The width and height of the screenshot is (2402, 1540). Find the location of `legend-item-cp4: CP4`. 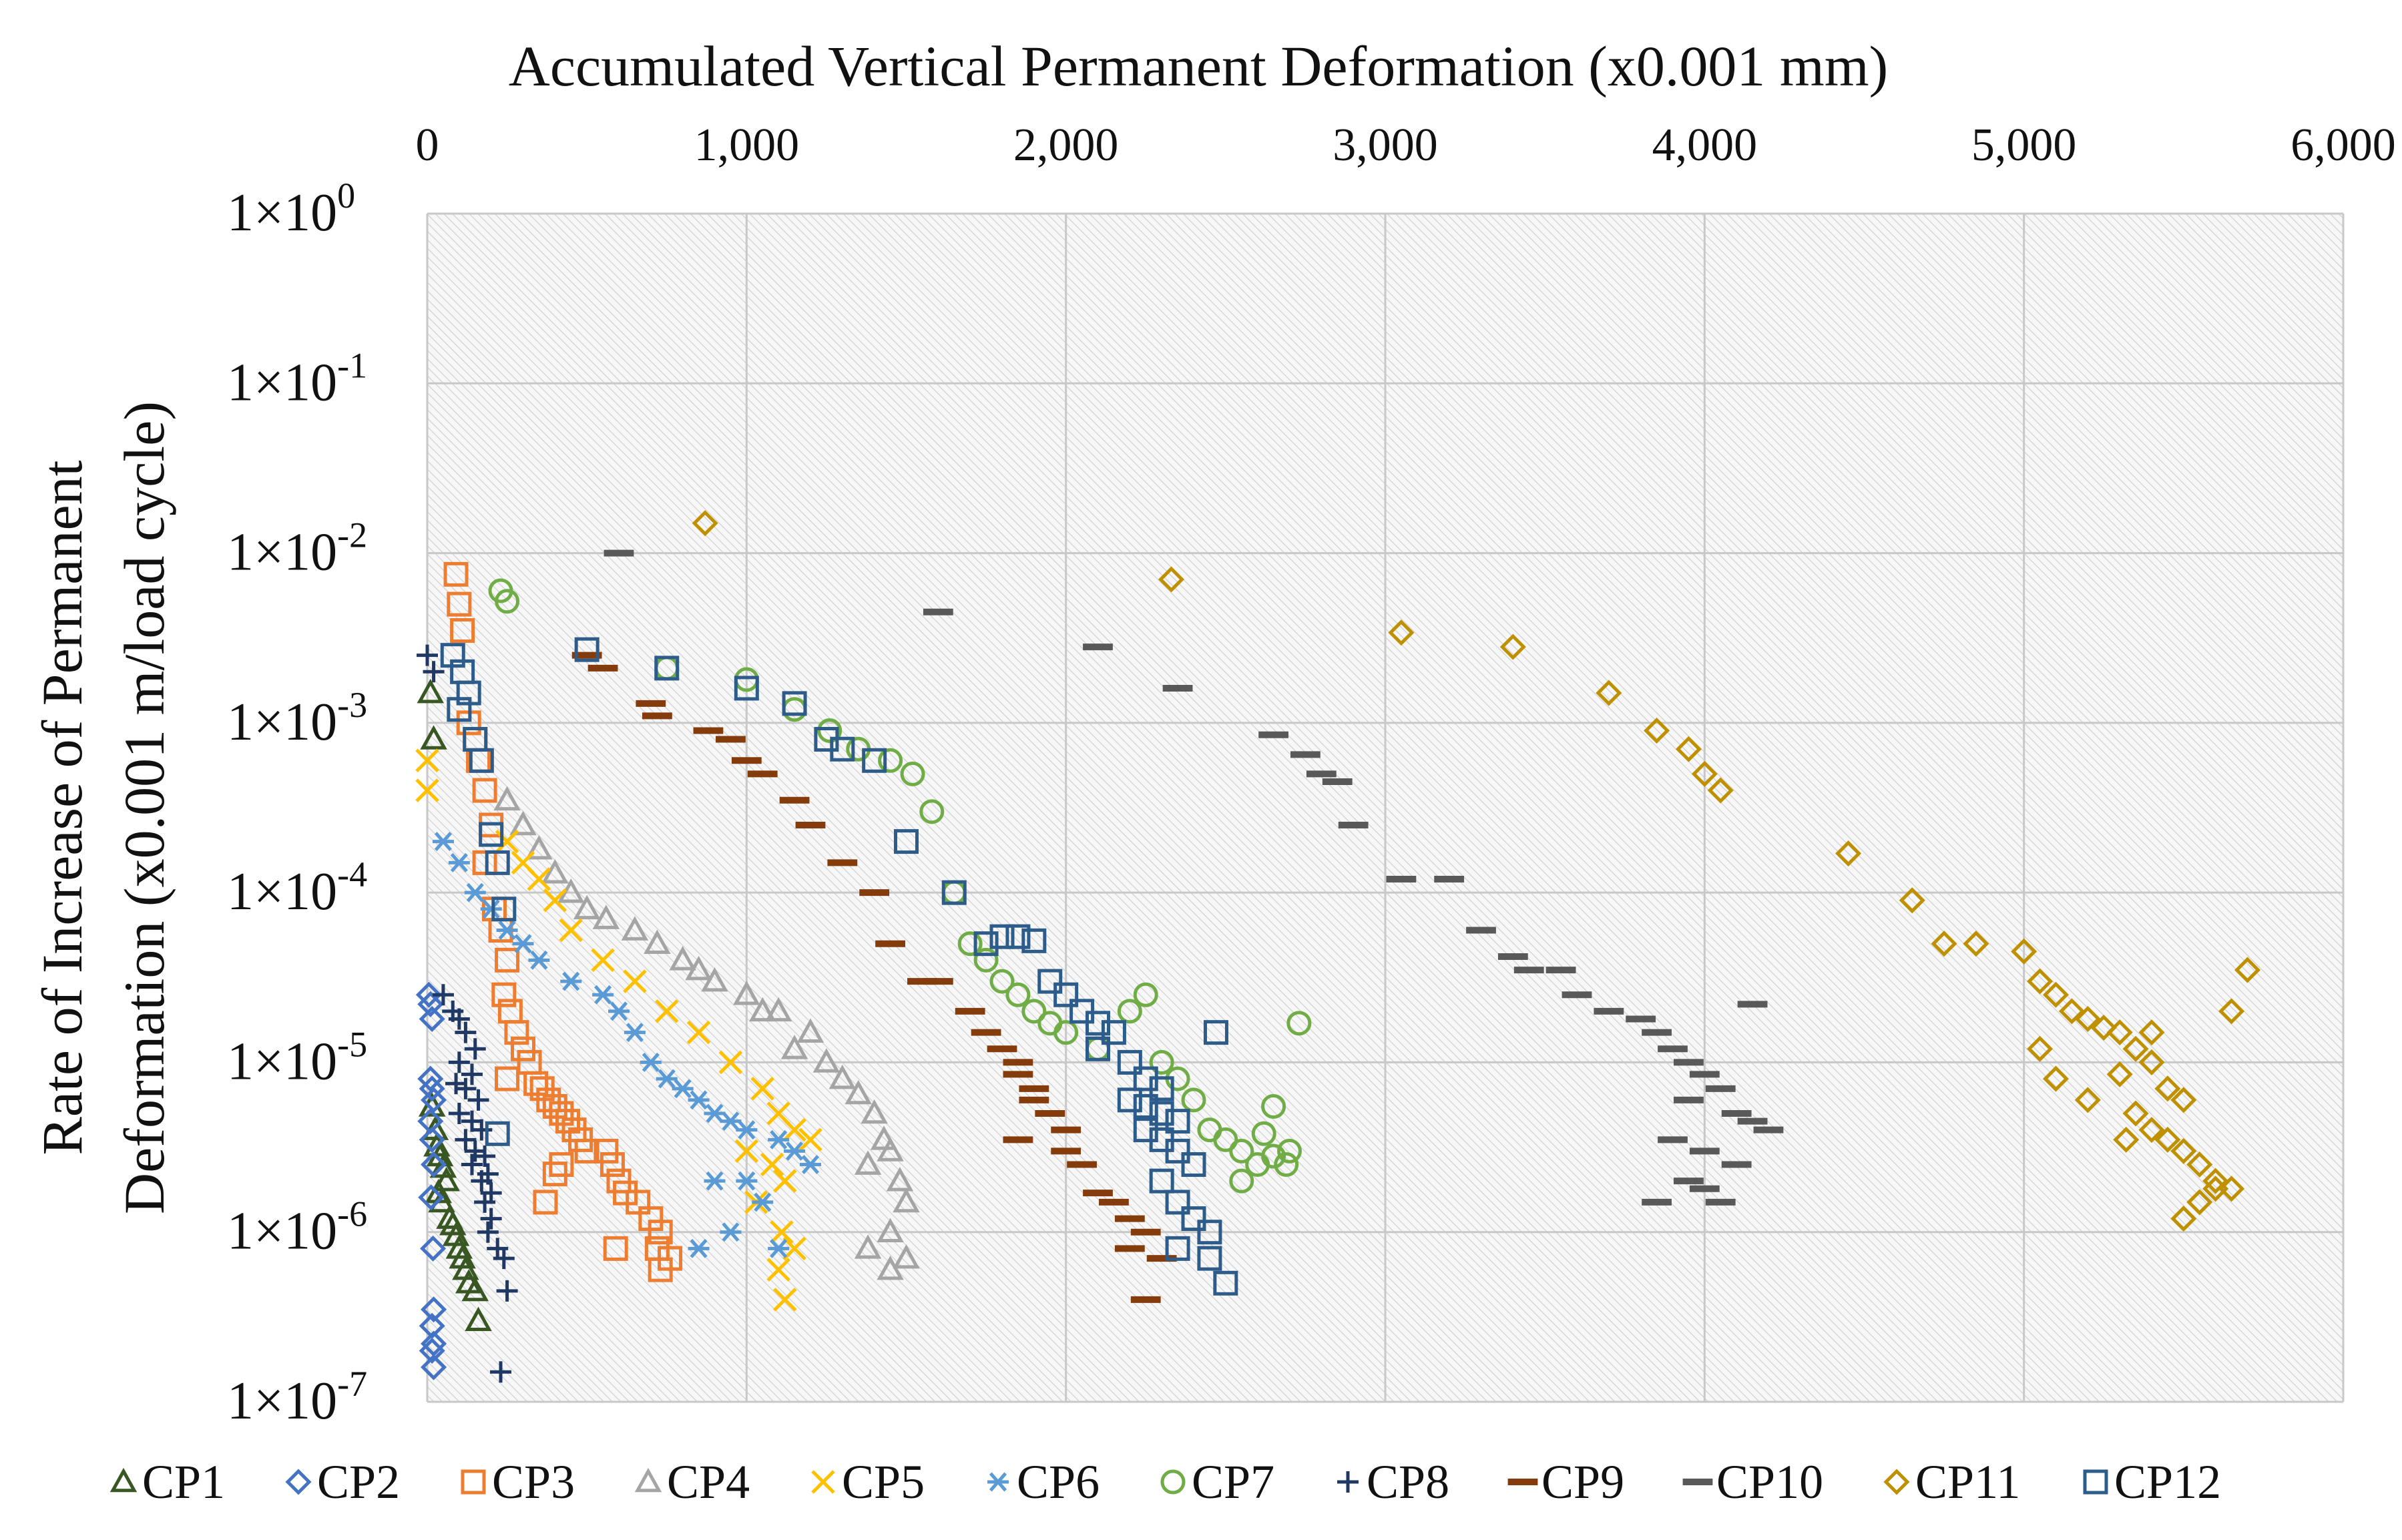

legend-item-cp4: CP4 is located at coordinates (692, 1482).